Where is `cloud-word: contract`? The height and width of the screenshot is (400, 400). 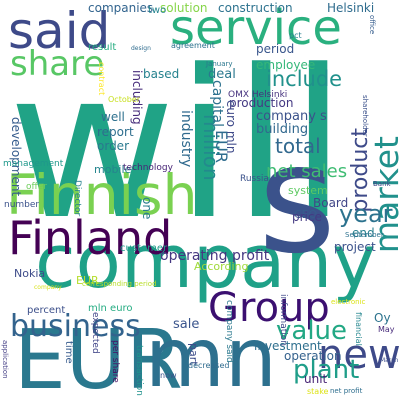 cloud-word: contract is located at coordinates (101, 79).